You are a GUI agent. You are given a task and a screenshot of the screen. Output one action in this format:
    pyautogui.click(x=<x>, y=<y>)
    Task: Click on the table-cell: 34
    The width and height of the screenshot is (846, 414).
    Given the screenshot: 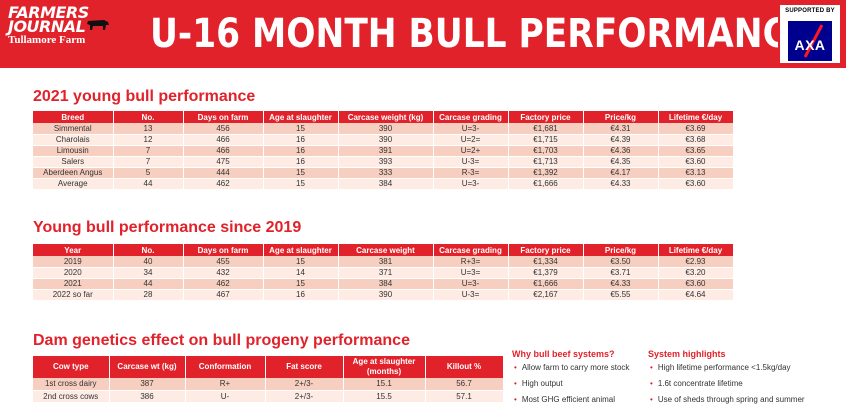 What is the action you would take?
    pyautogui.click(x=148, y=273)
    